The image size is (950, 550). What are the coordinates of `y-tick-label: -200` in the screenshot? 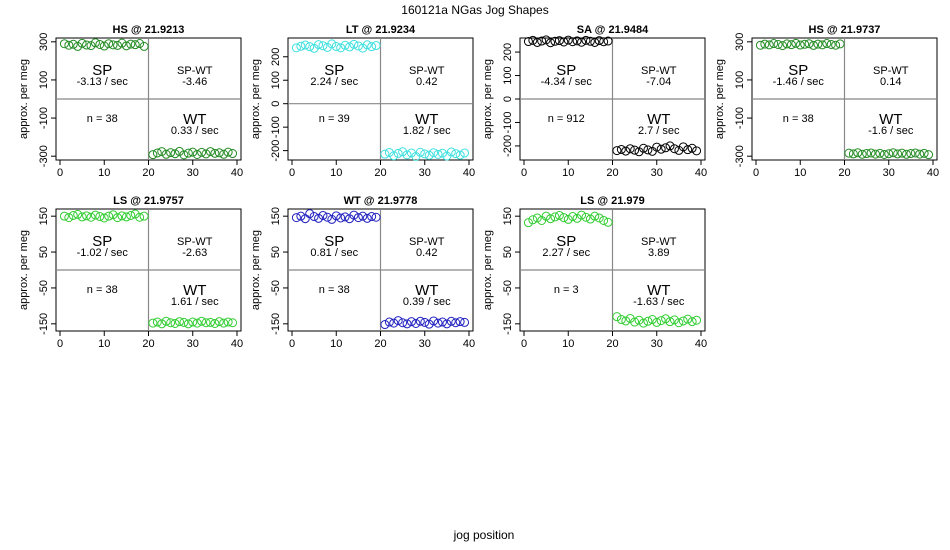 It's located at (508, 146).